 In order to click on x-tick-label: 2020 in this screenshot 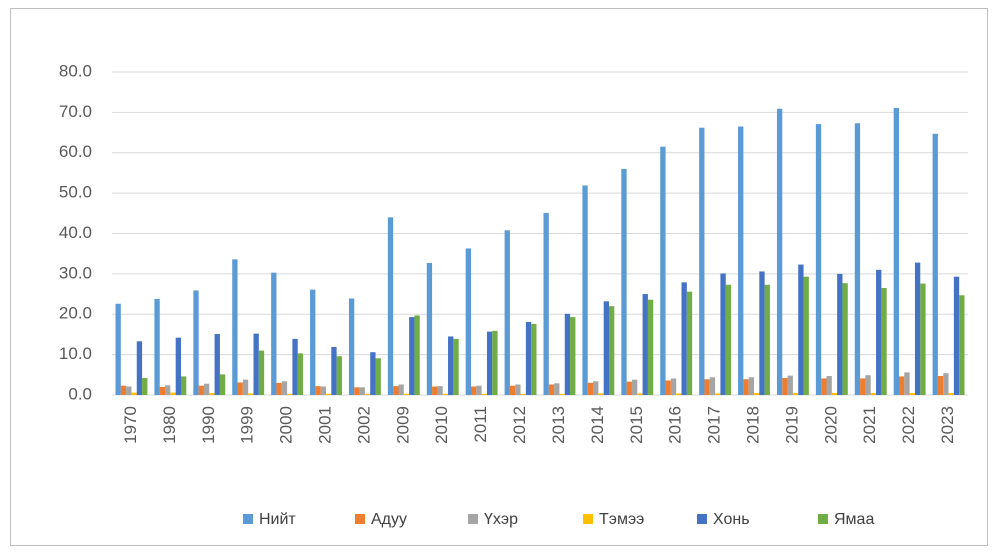, I will do `click(830, 425)`.